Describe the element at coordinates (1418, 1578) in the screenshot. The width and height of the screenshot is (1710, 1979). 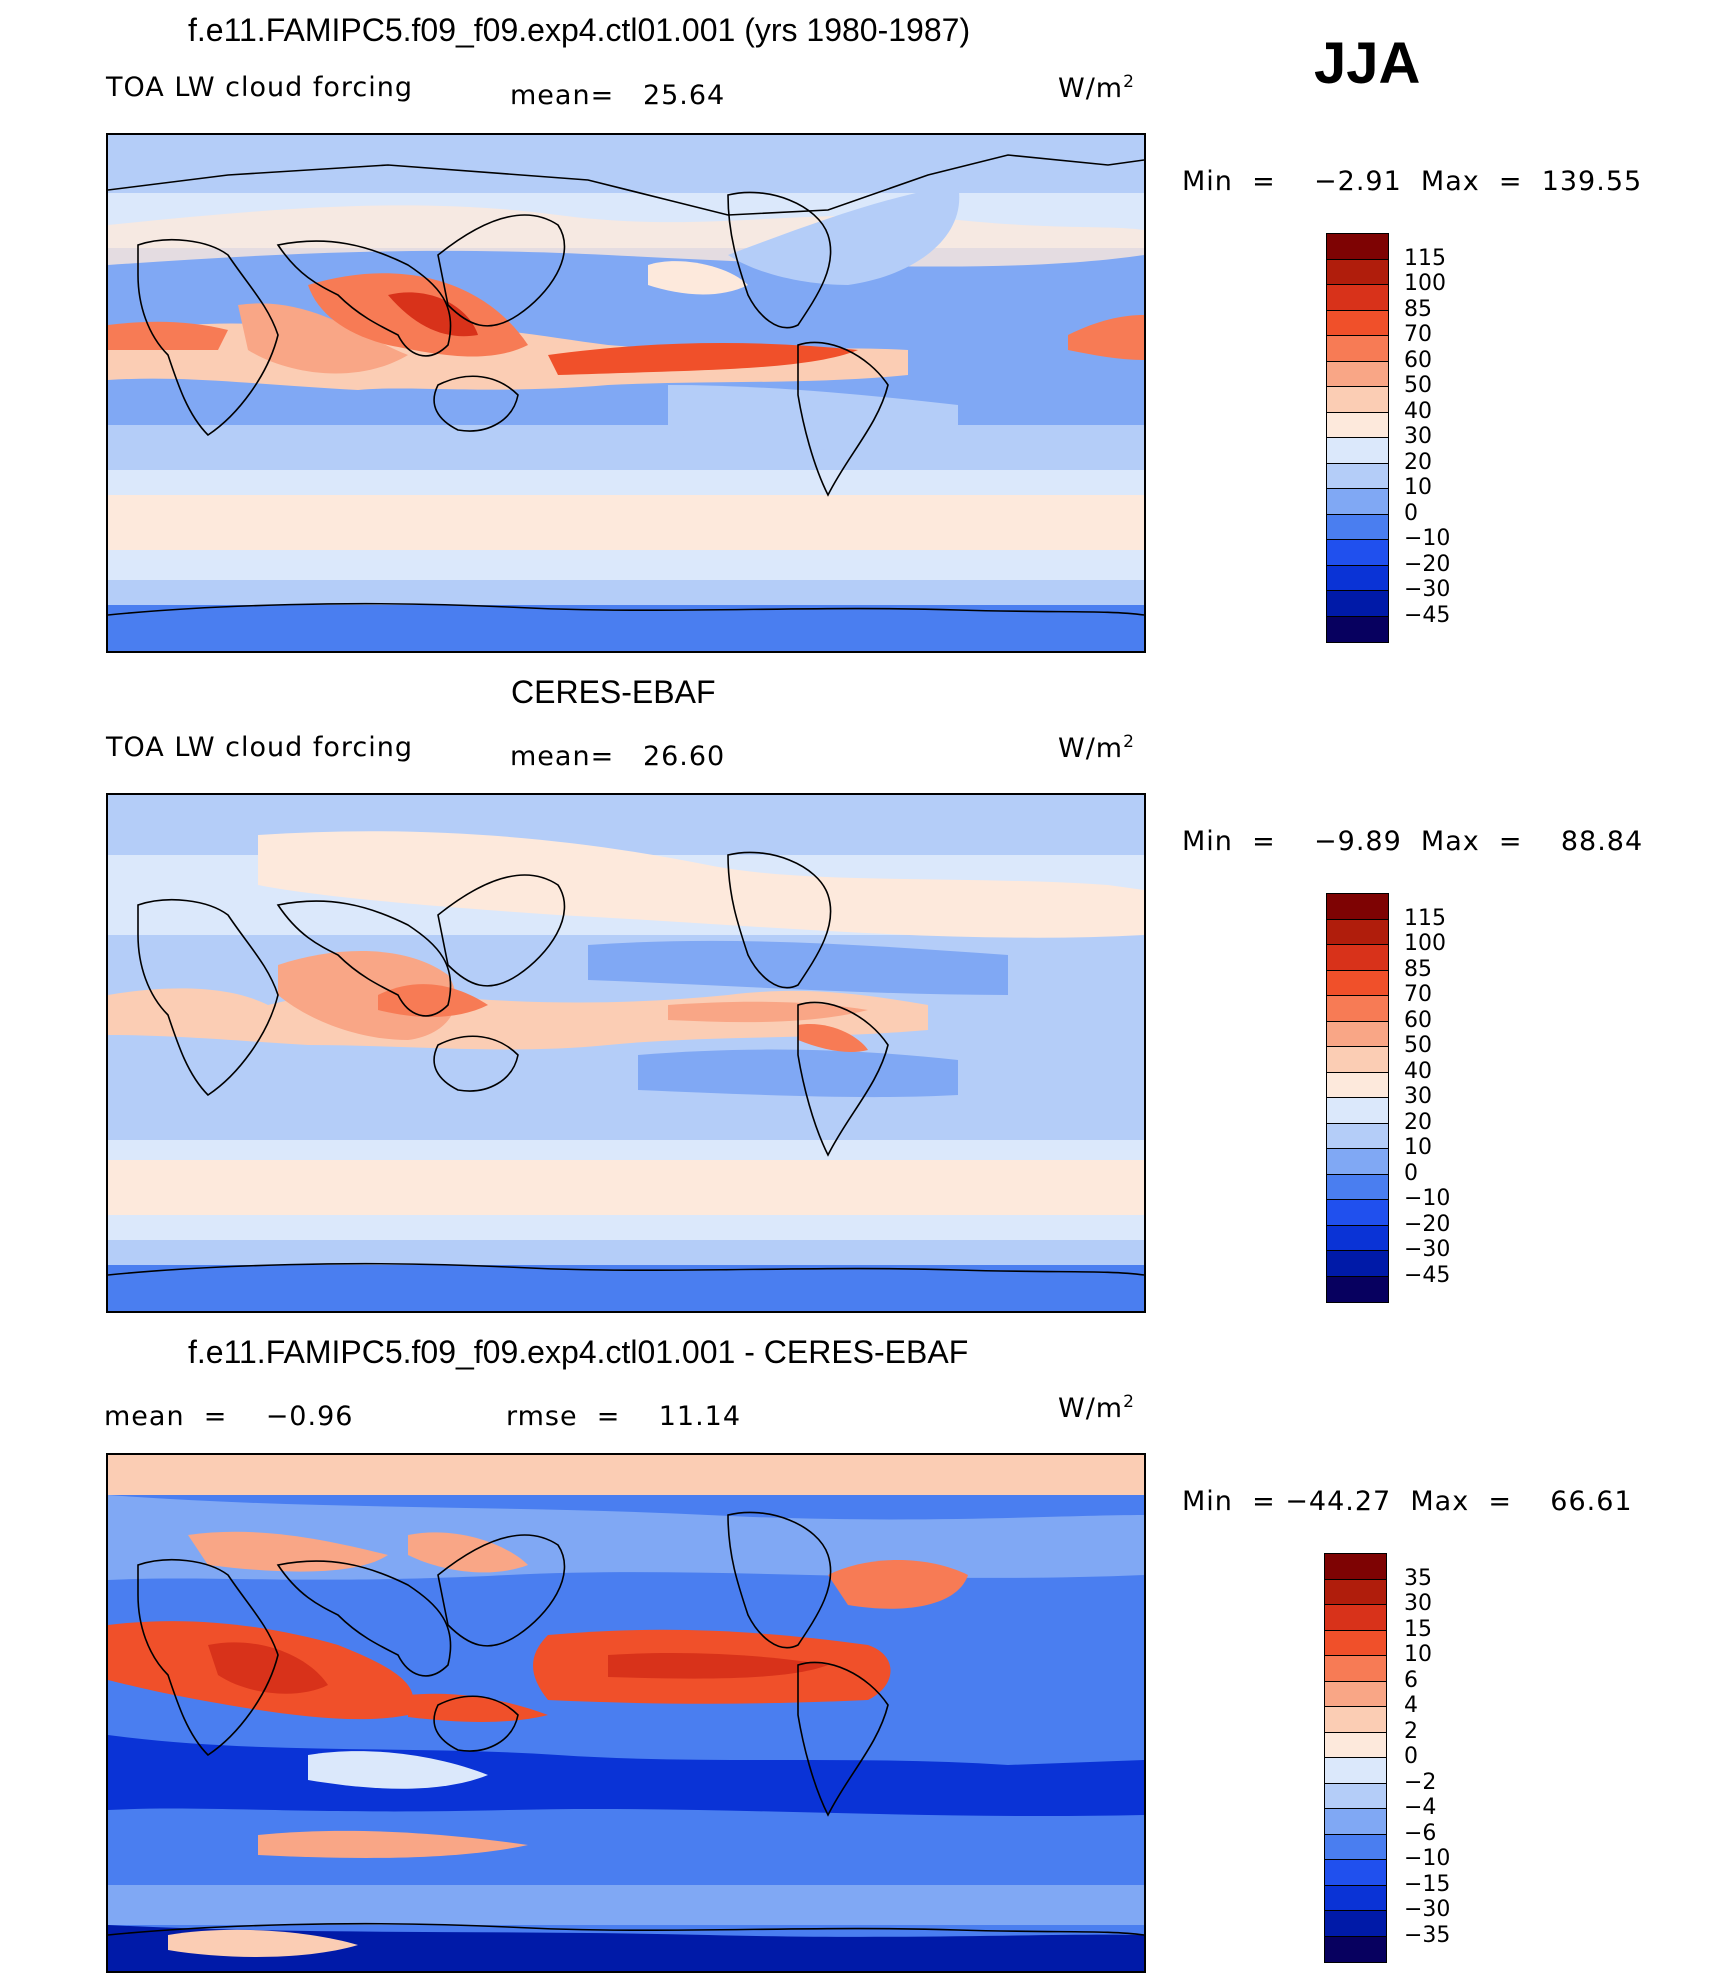
I see `panel3-colorbar-tick-label: 35` at that location.